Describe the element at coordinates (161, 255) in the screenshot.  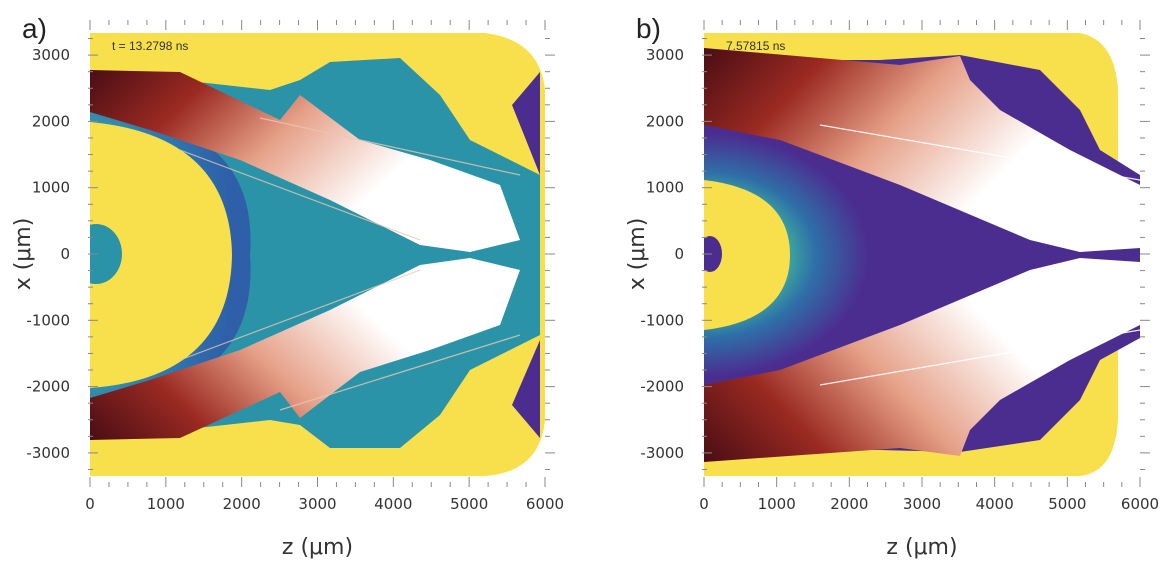
I see `panel-a-core-yellow` at that location.